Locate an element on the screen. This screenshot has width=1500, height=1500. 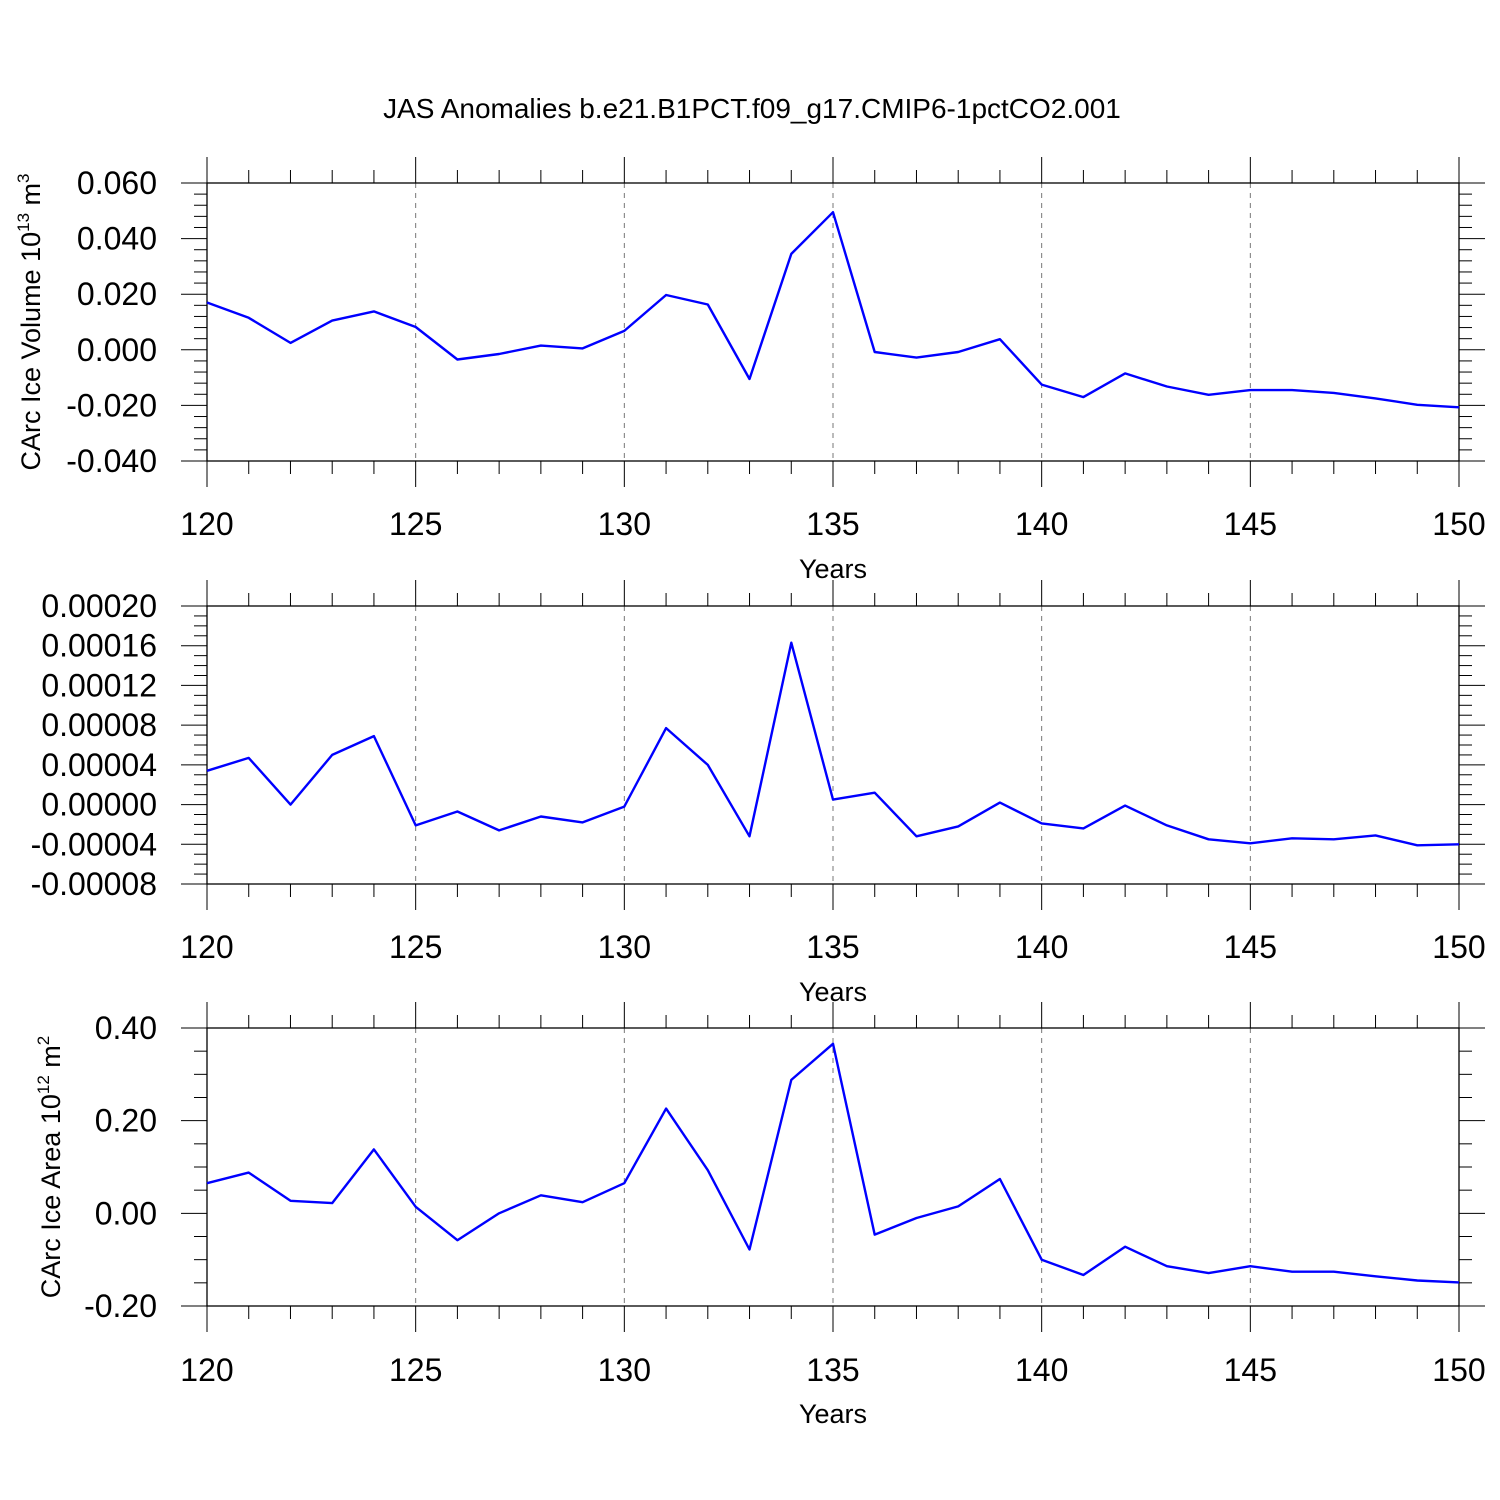
y-tick-label: -0.040 is located at coordinates (111, 461).